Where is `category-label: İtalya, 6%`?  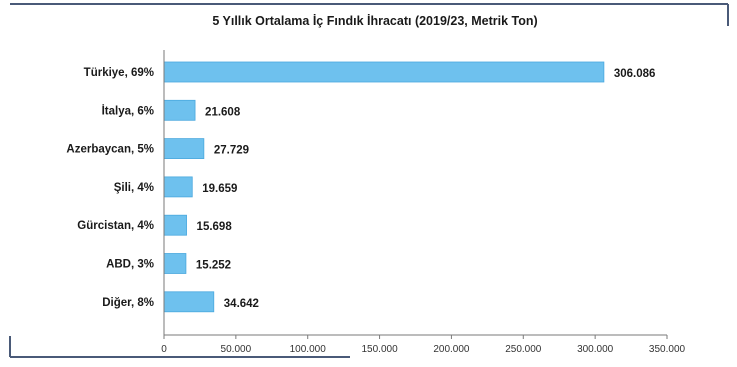 category-label: İtalya, 6% is located at coordinates (128, 110).